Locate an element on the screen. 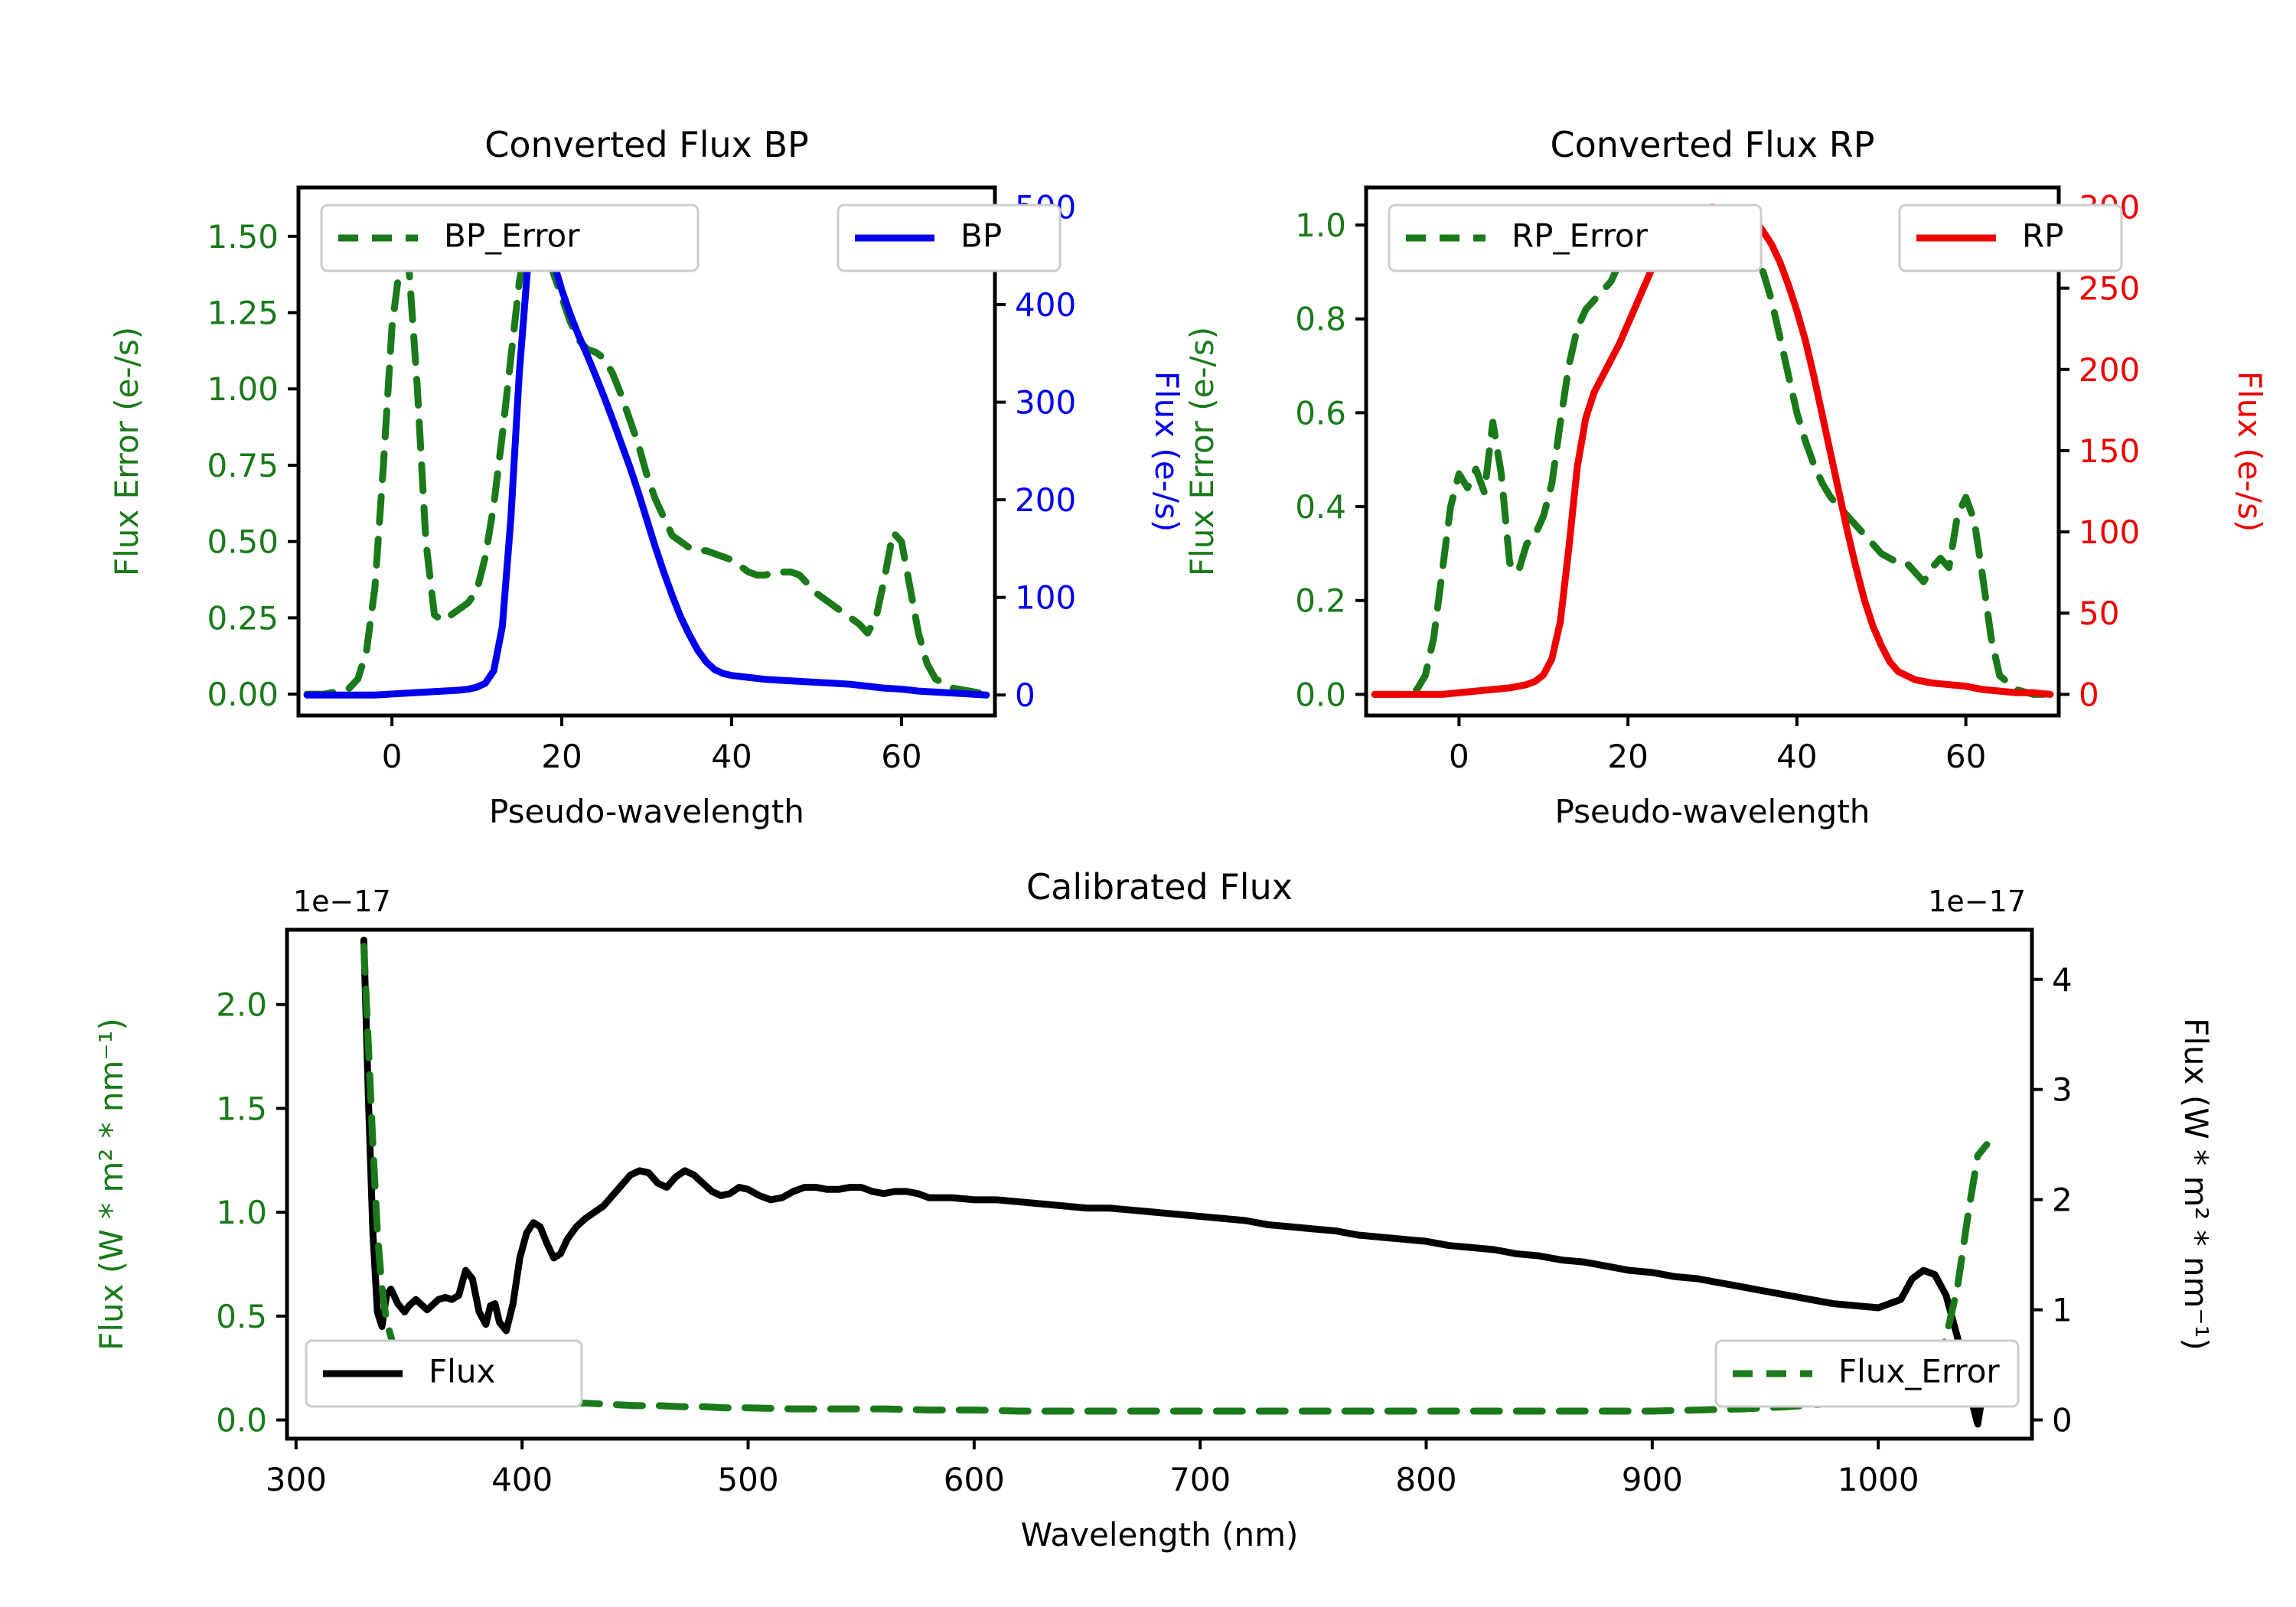 This screenshot has width=2296, height=1607. chart-title: Calibrated Flux is located at coordinates (1159, 887).